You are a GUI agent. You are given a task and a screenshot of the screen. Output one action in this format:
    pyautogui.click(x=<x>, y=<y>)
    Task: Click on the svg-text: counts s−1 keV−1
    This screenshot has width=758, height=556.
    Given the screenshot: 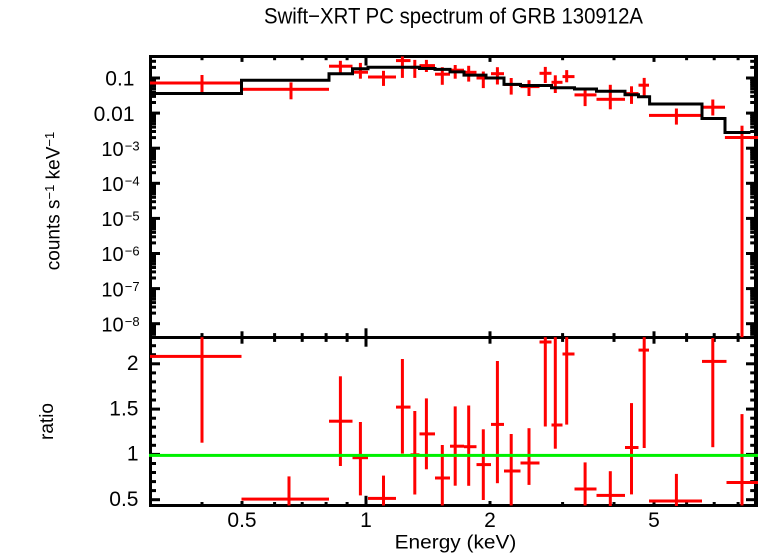 What is the action you would take?
    pyautogui.click(x=53, y=201)
    